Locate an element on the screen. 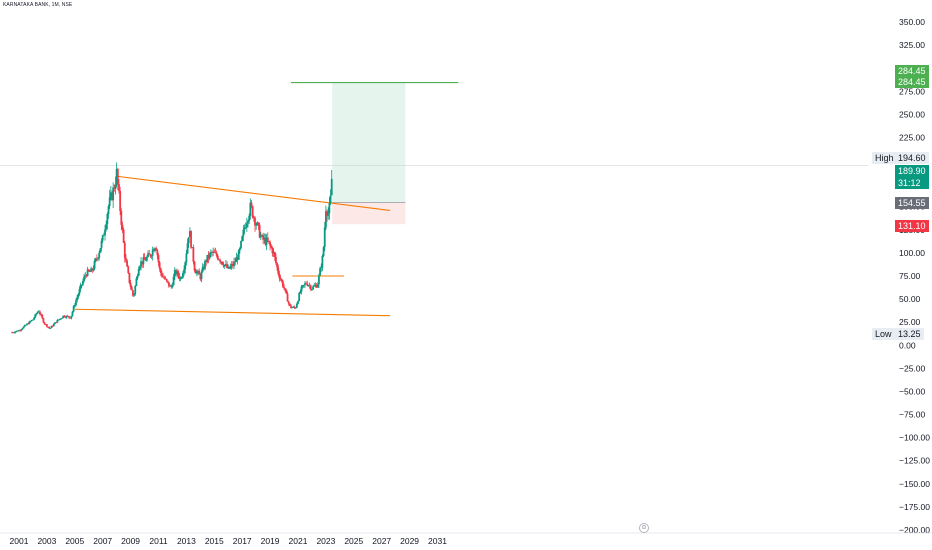 The height and width of the screenshot is (550, 932). reset-chart-icon: ⊙ is located at coordinates (644, 528).